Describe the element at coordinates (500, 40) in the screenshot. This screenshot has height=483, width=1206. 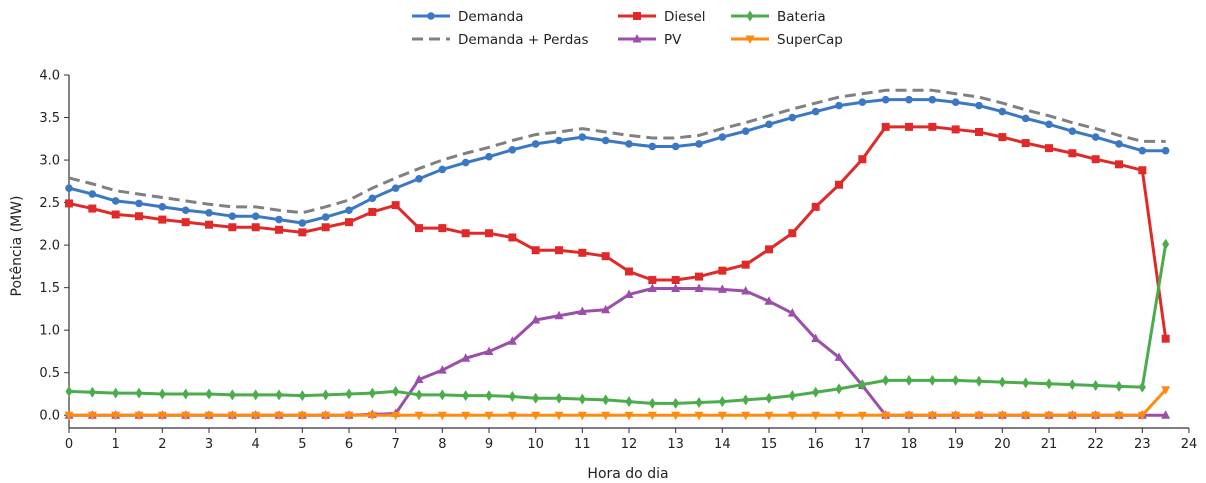
I see `legend-item-demanda-perdas: Demanda + Perdas` at that location.